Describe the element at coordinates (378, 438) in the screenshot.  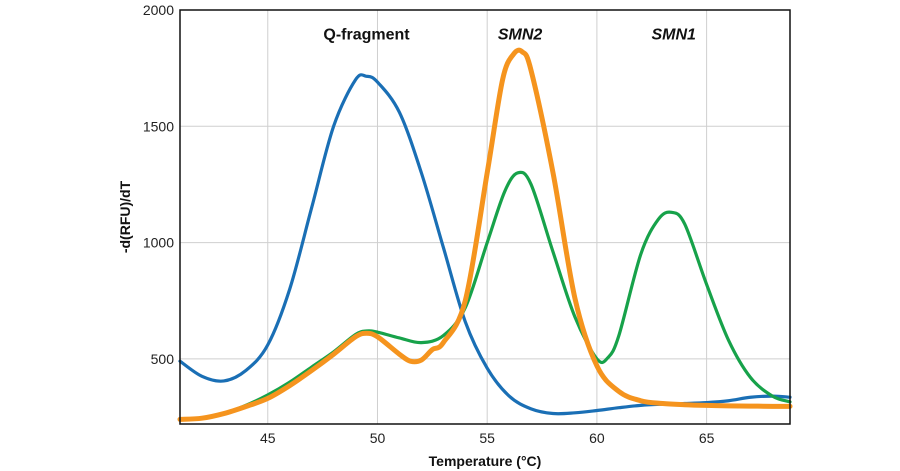
I see `x-tick-label: 50` at that location.